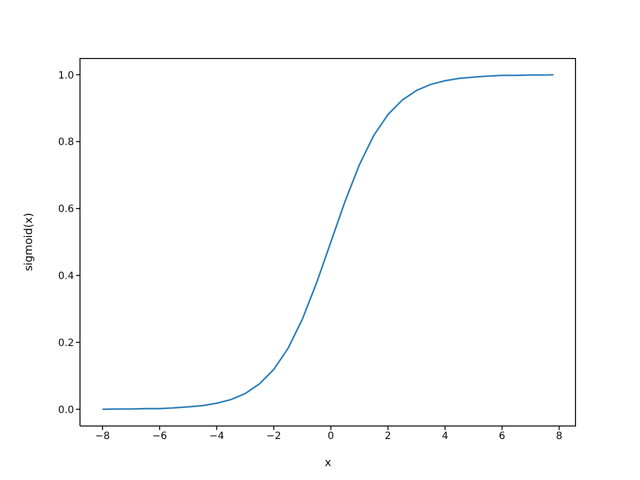 This screenshot has height=480, width=640. I want to click on x-tick-label: 0, so click(331, 436).